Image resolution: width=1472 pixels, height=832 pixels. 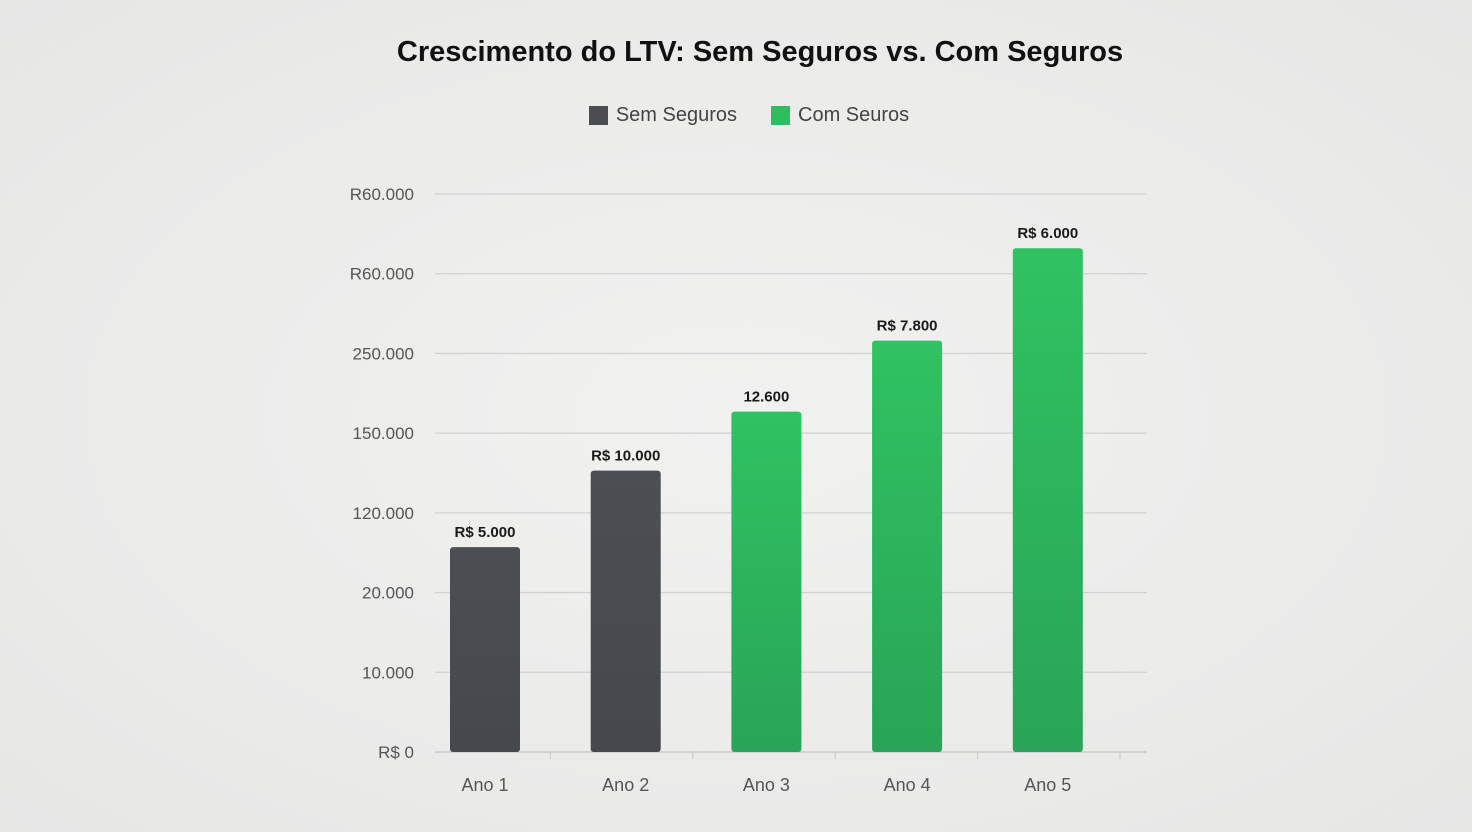 I want to click on data-label: R$ 10.000, so click(x=625, y=456).